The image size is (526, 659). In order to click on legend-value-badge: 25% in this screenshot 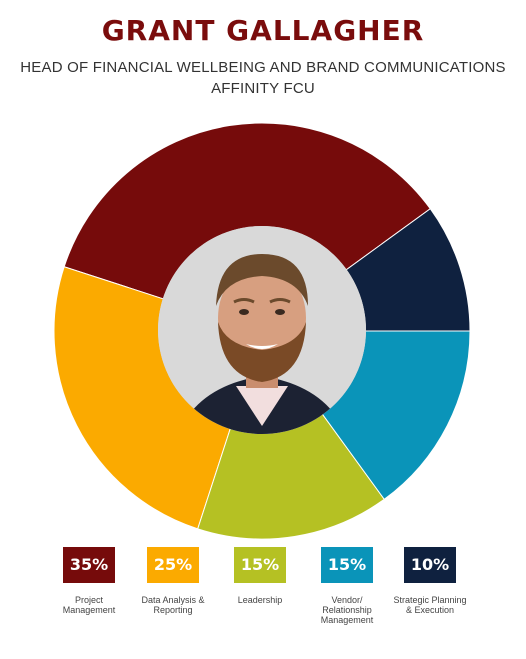, I will do `click(173, 565)`.